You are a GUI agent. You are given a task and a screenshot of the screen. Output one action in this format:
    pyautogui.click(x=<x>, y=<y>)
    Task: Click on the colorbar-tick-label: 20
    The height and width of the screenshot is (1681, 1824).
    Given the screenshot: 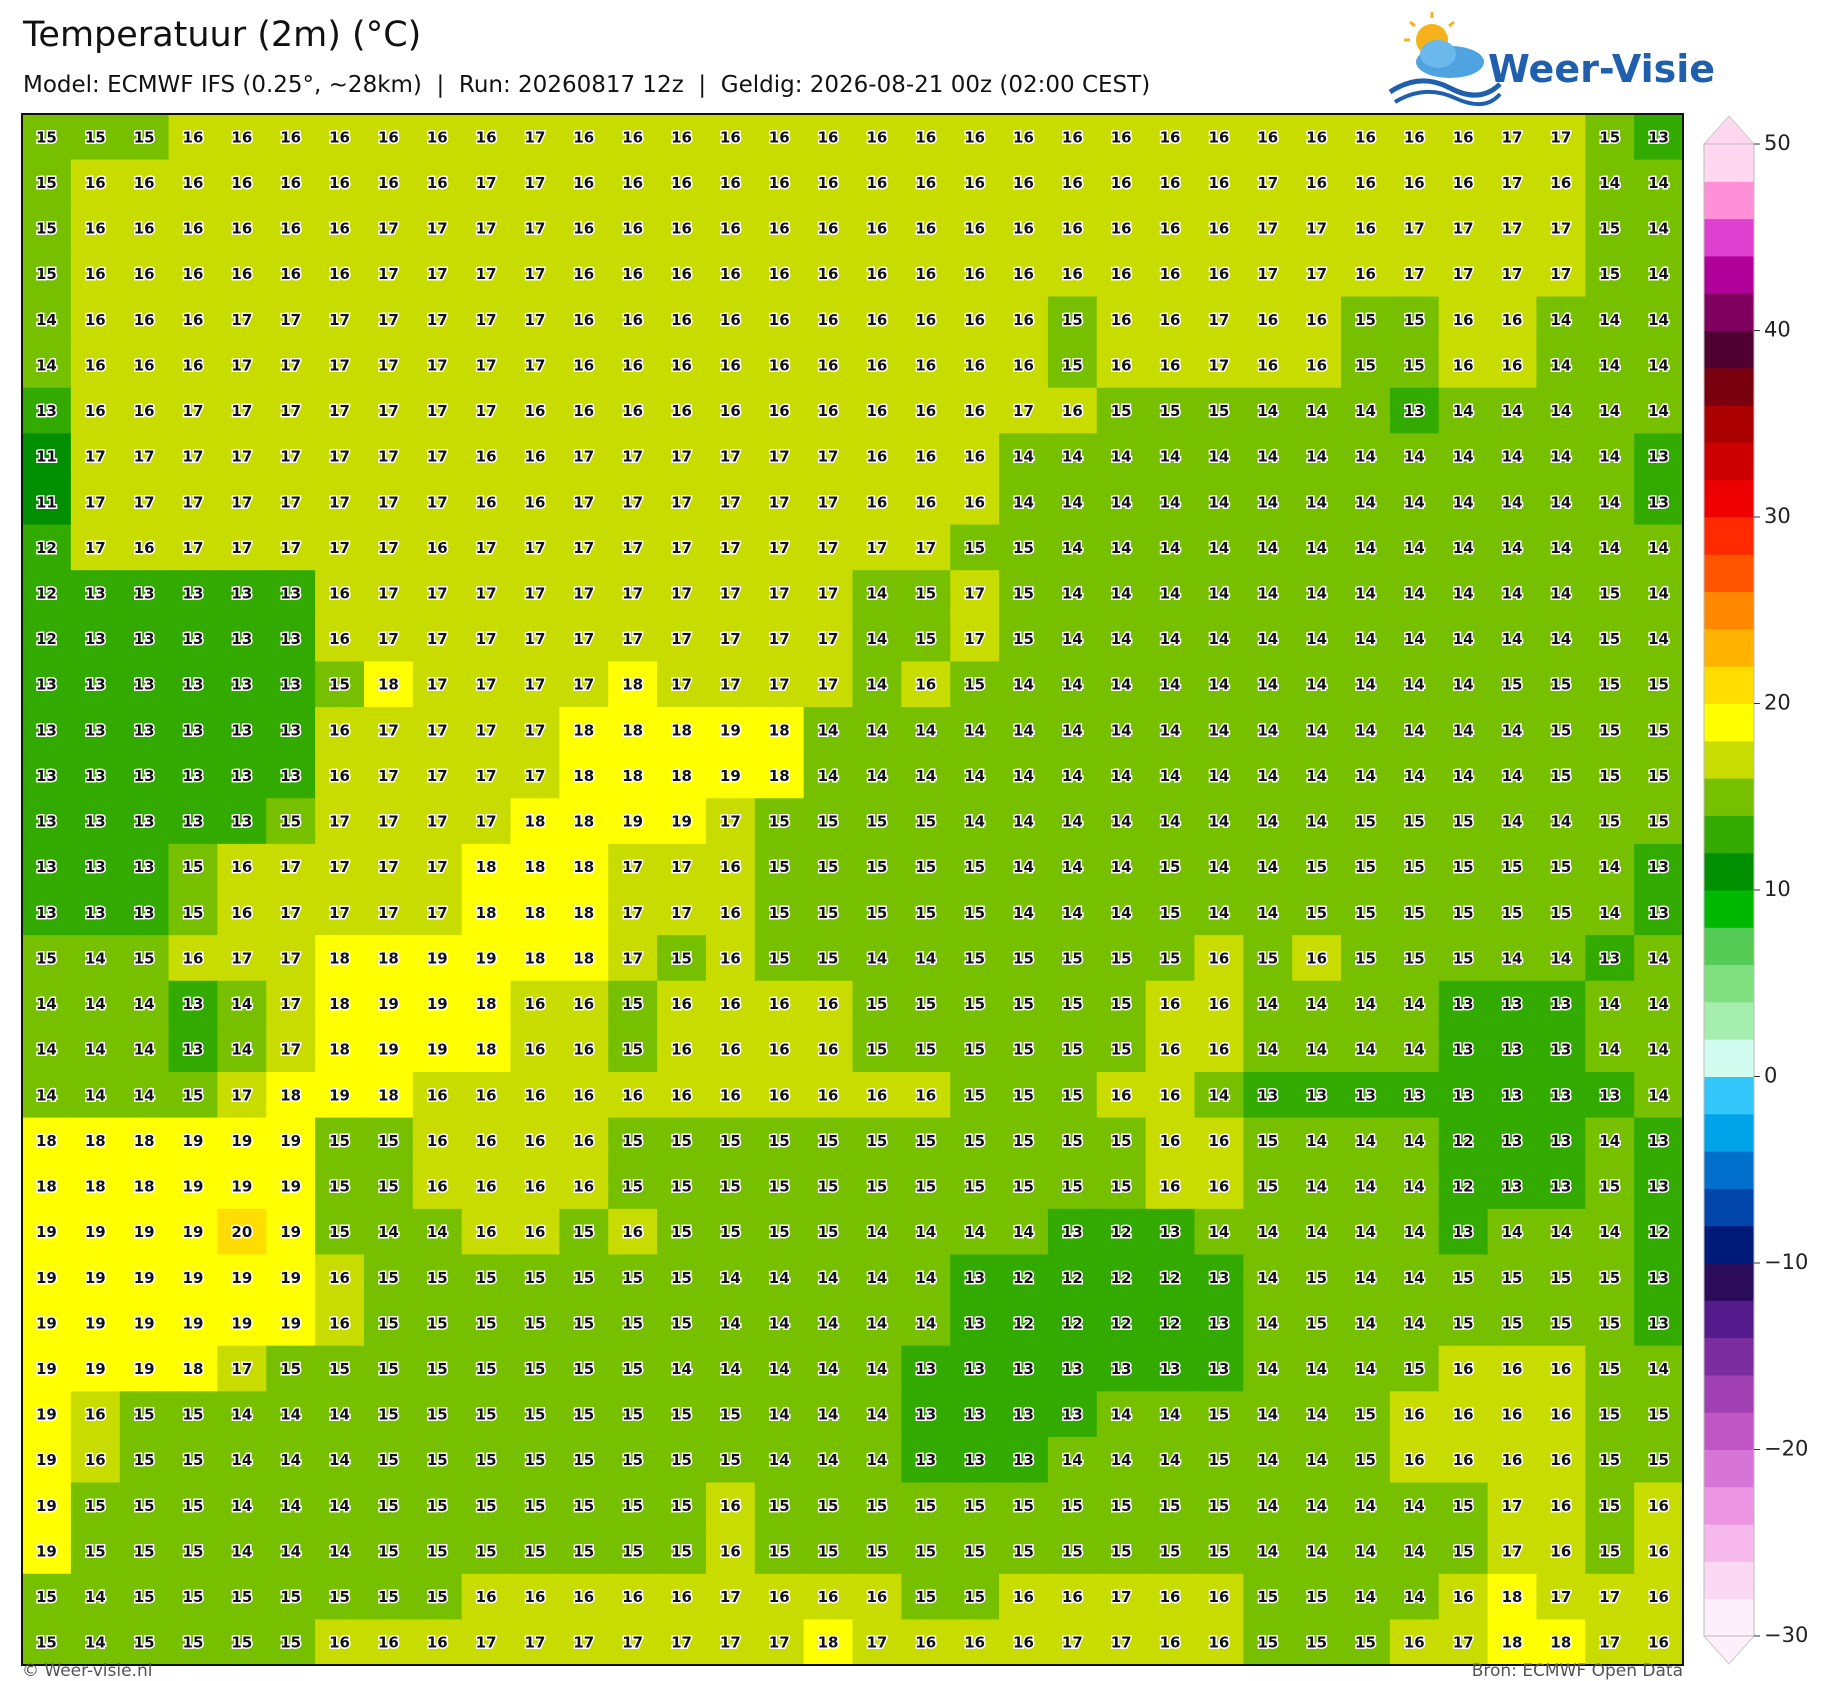 What is the action you would take?
    pyautogui.click(x=1777, y=703)
    